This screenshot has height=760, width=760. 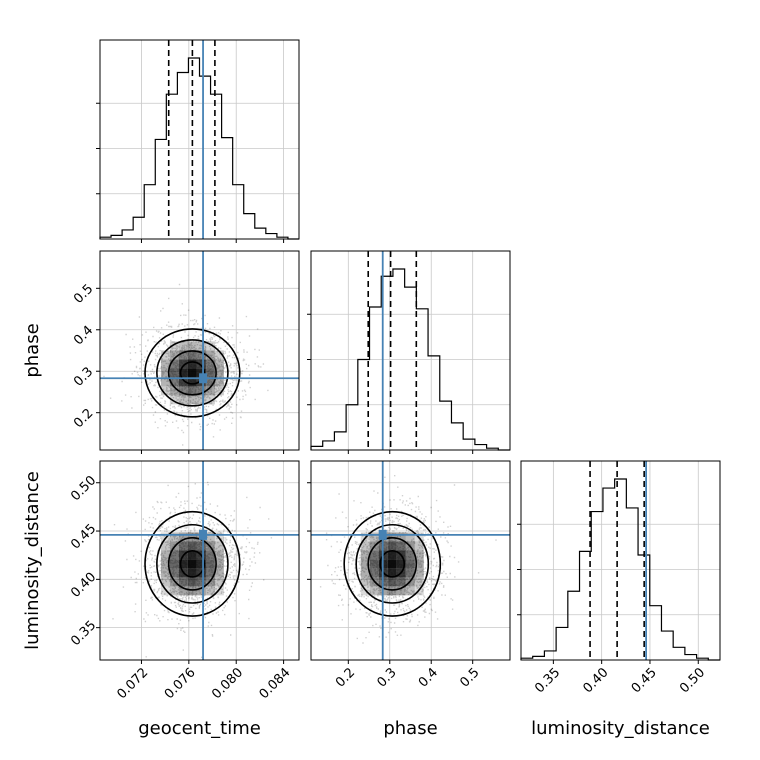 I want to click on y-tick-label: 0.35, so click(x=83, y=633).